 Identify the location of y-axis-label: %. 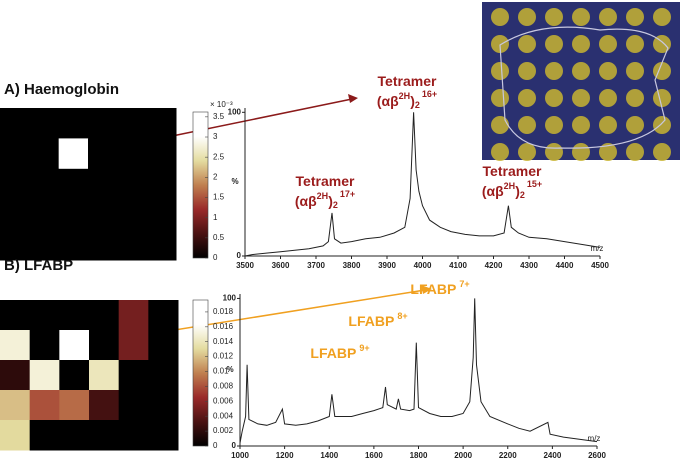
(229, 369).